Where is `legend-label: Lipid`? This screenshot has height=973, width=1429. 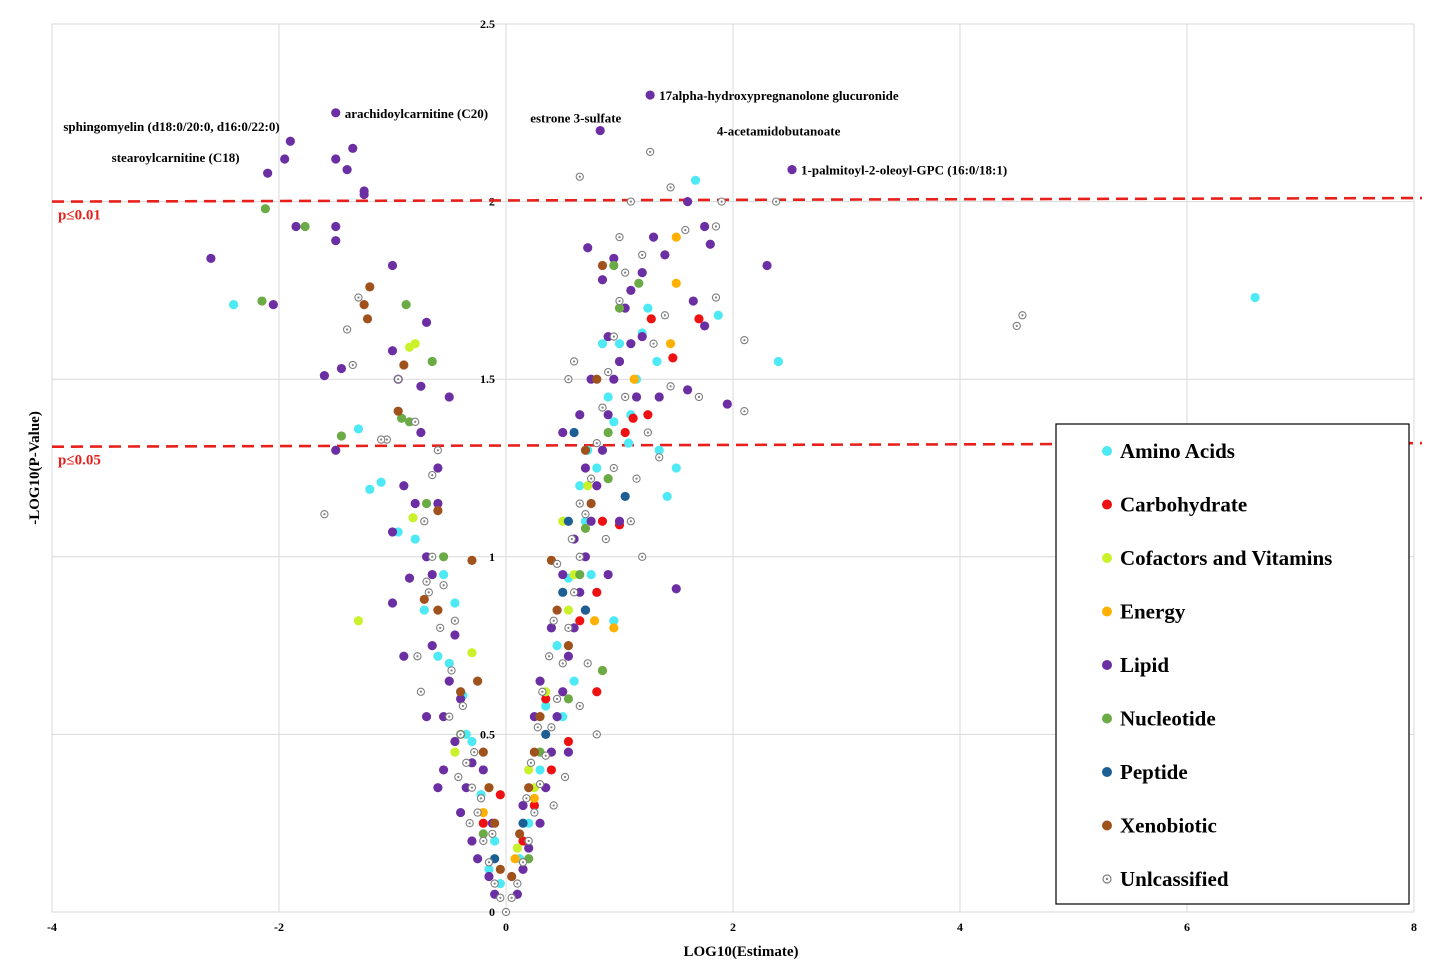
legend-label: Lipid is located at coordinates (1144, 665).